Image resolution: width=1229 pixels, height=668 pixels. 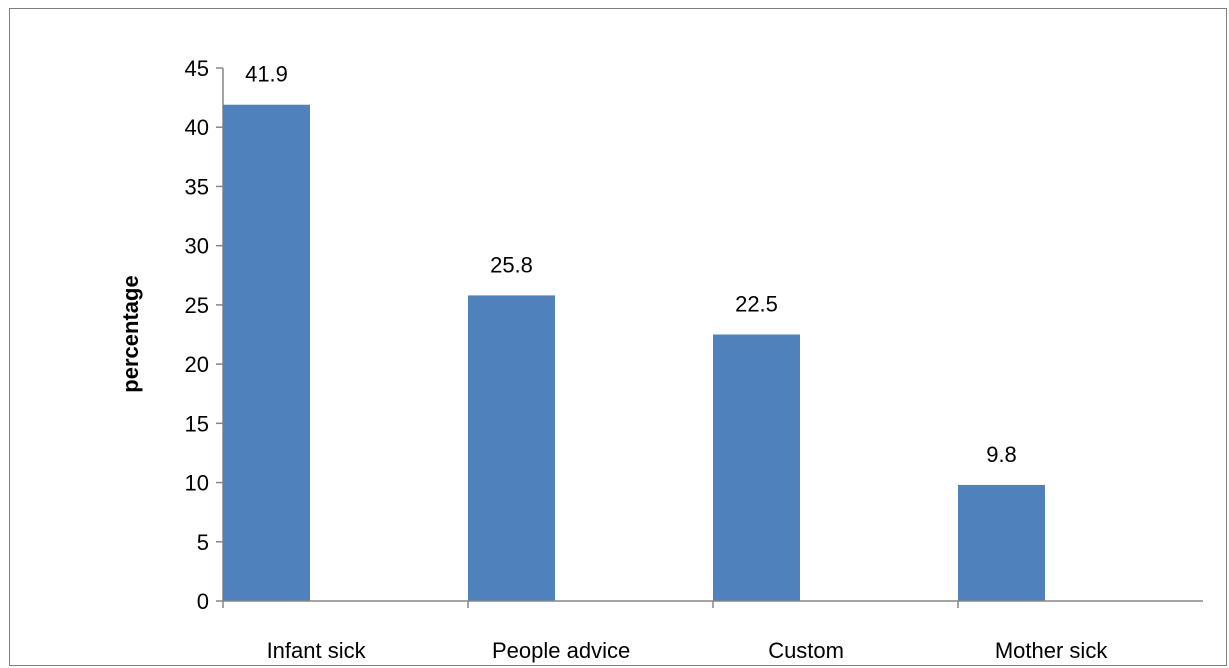 What do you see at coordinates (511, 264) in the screenshot?
I see `data-label-2: 25.8` at bounding box center [511, 264].